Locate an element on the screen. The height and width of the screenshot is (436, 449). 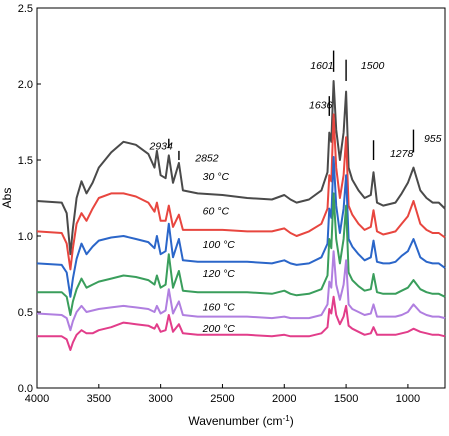
x-tick-label-3: 2500 is located at coordinates (222, 399).